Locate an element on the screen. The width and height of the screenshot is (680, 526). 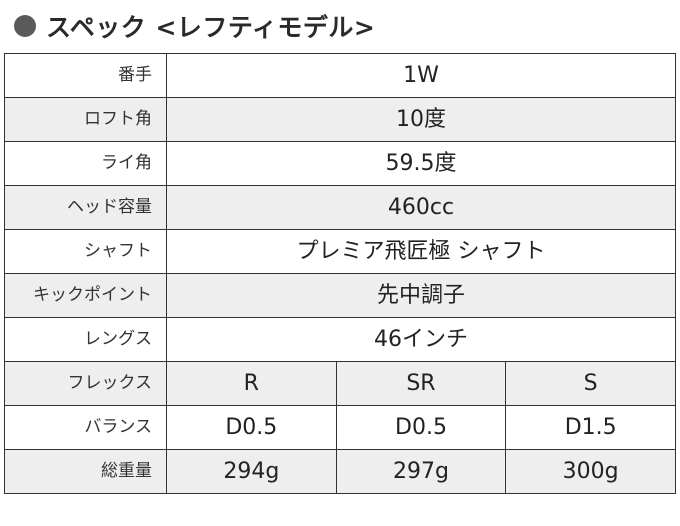
table-row-kick-point: キックポイント 先中調子 is located at coordinates (340, 295).